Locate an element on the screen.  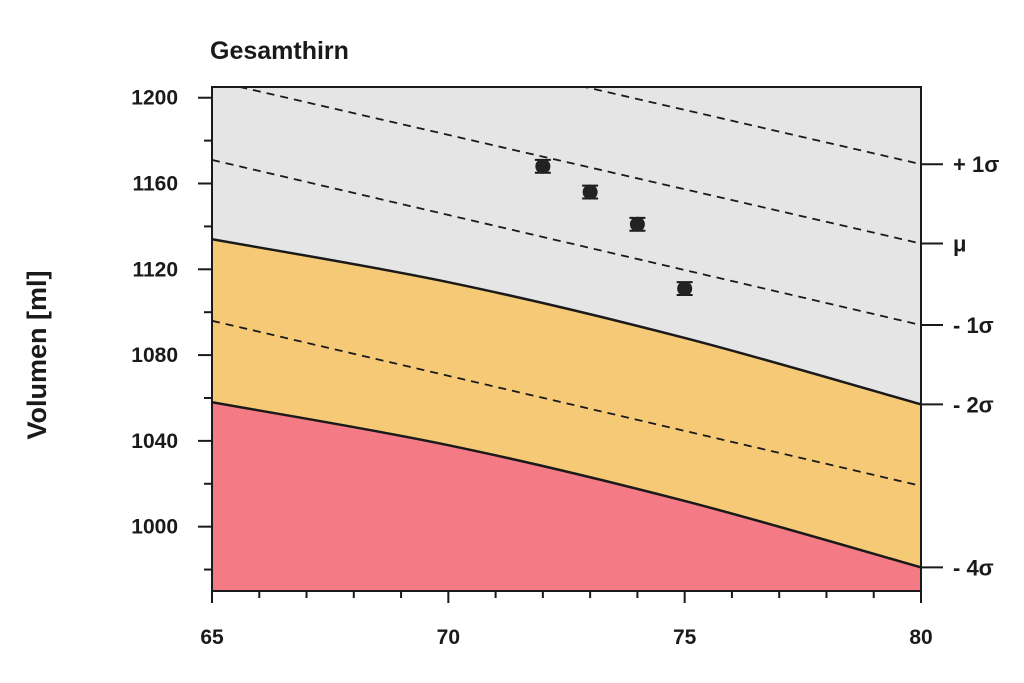
x-tick-label: 80 is located at coordinates (920, 637).